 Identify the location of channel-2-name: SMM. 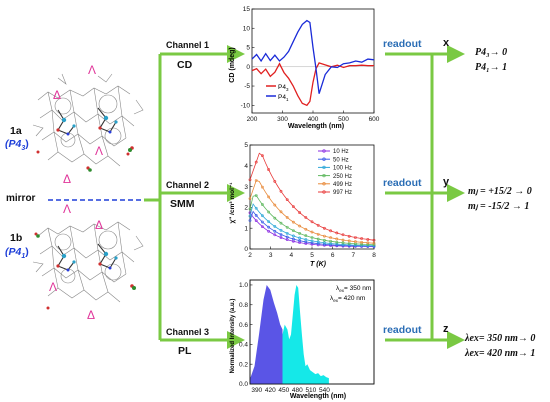
(182, 204).